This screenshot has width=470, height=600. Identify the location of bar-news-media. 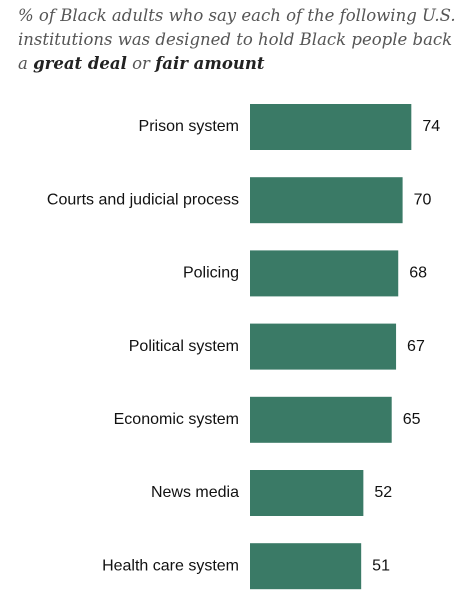
(307, 493).